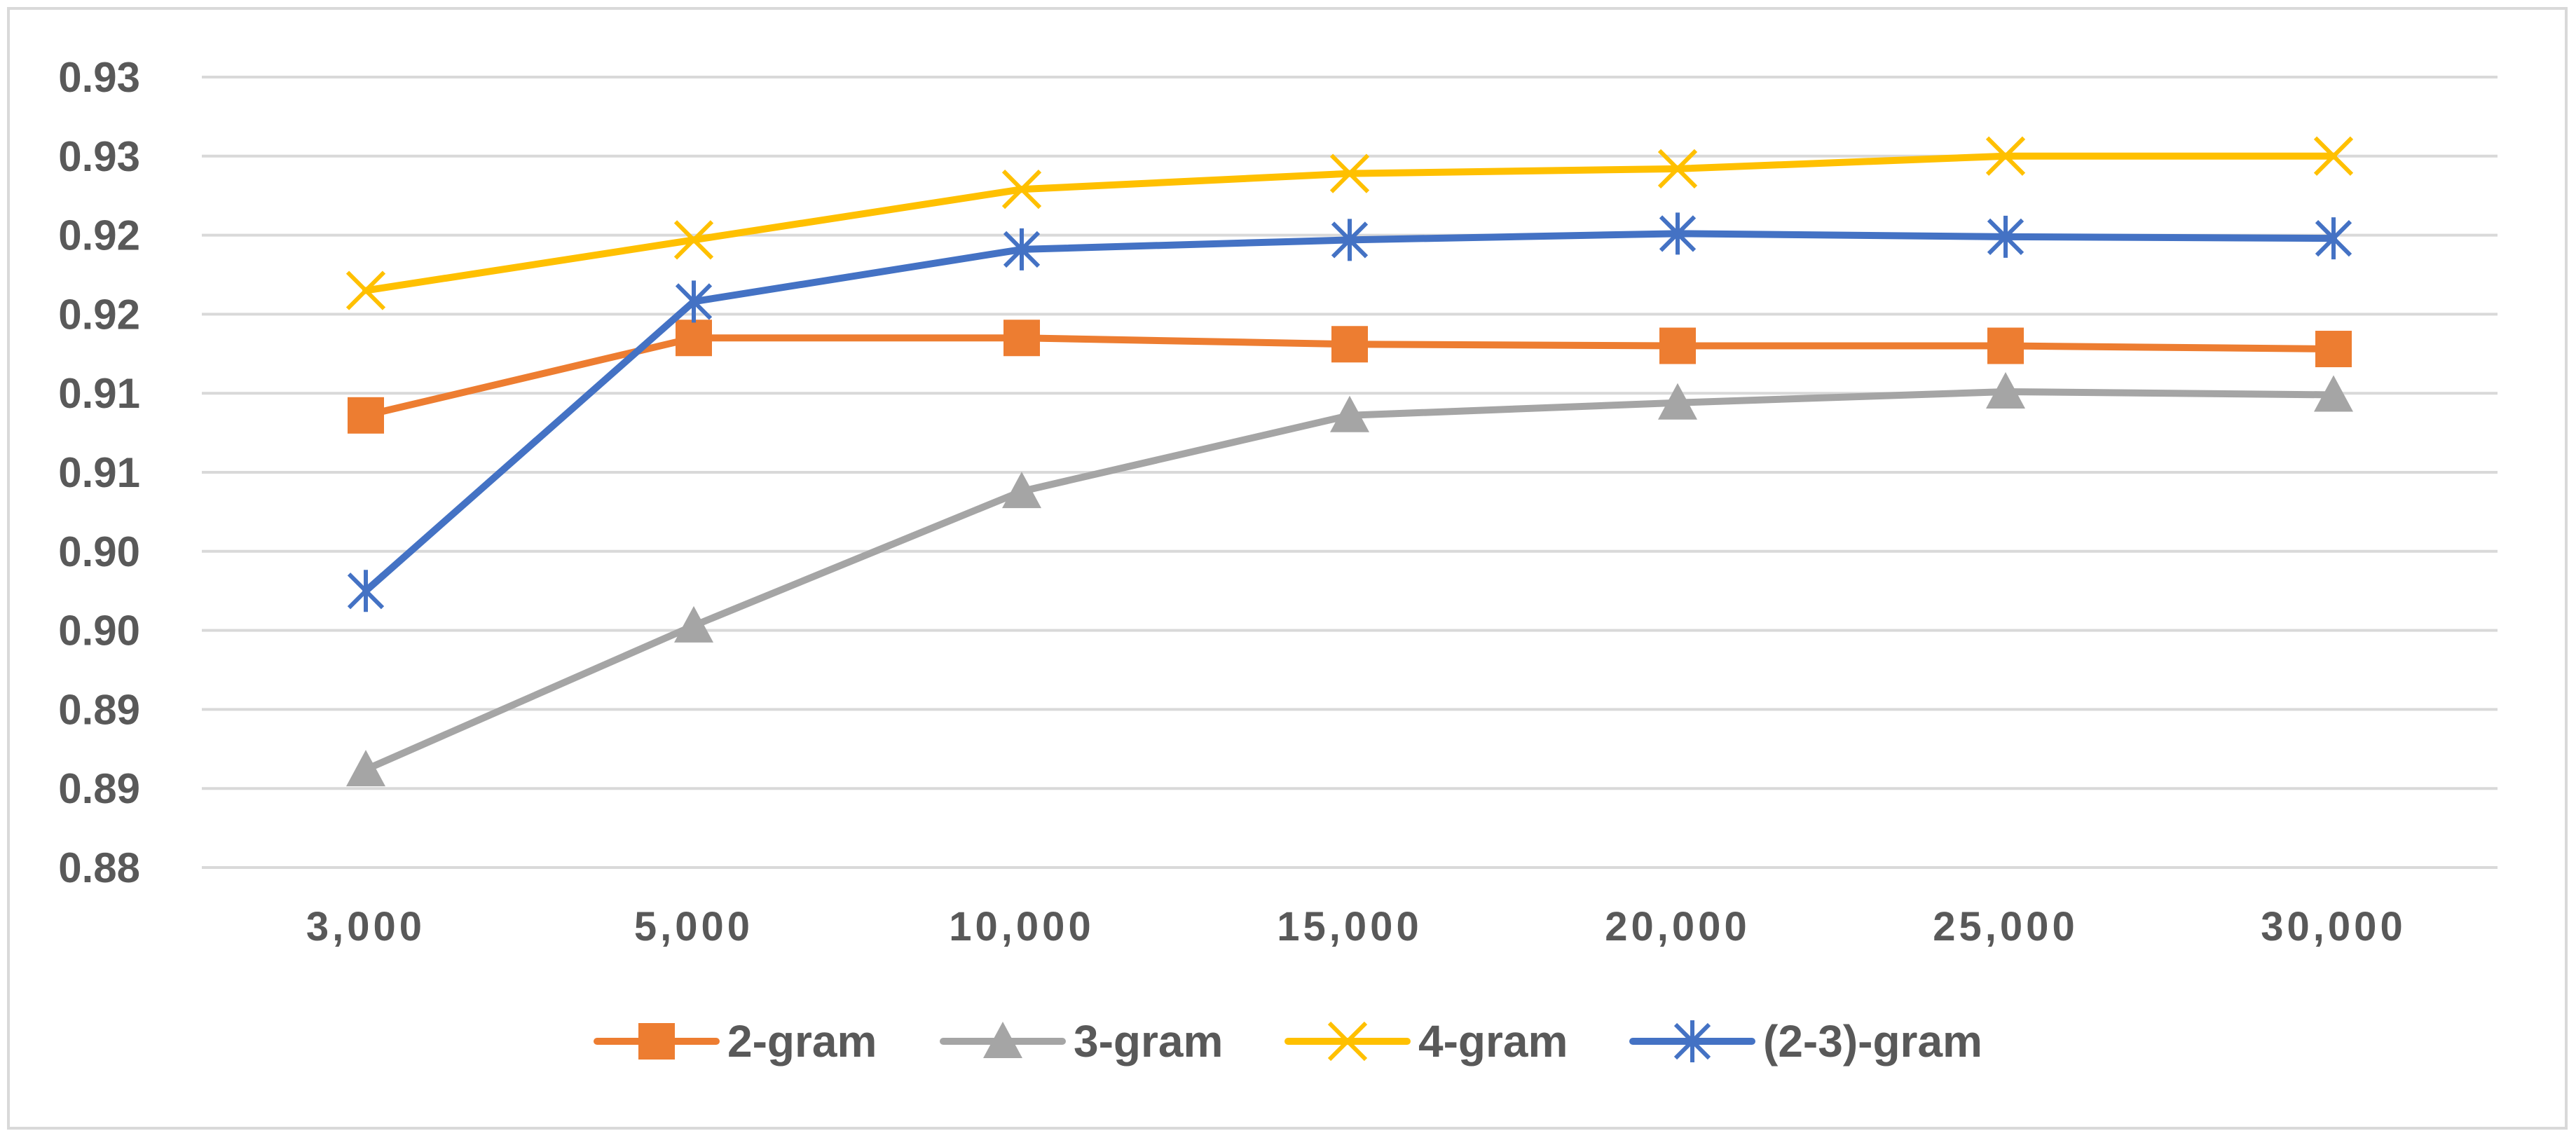 The image size is (2576, 1138). Describe the element at coordinates (1021, 927) in the screenshot. I see `x-tick-label: 10,000` at that location.